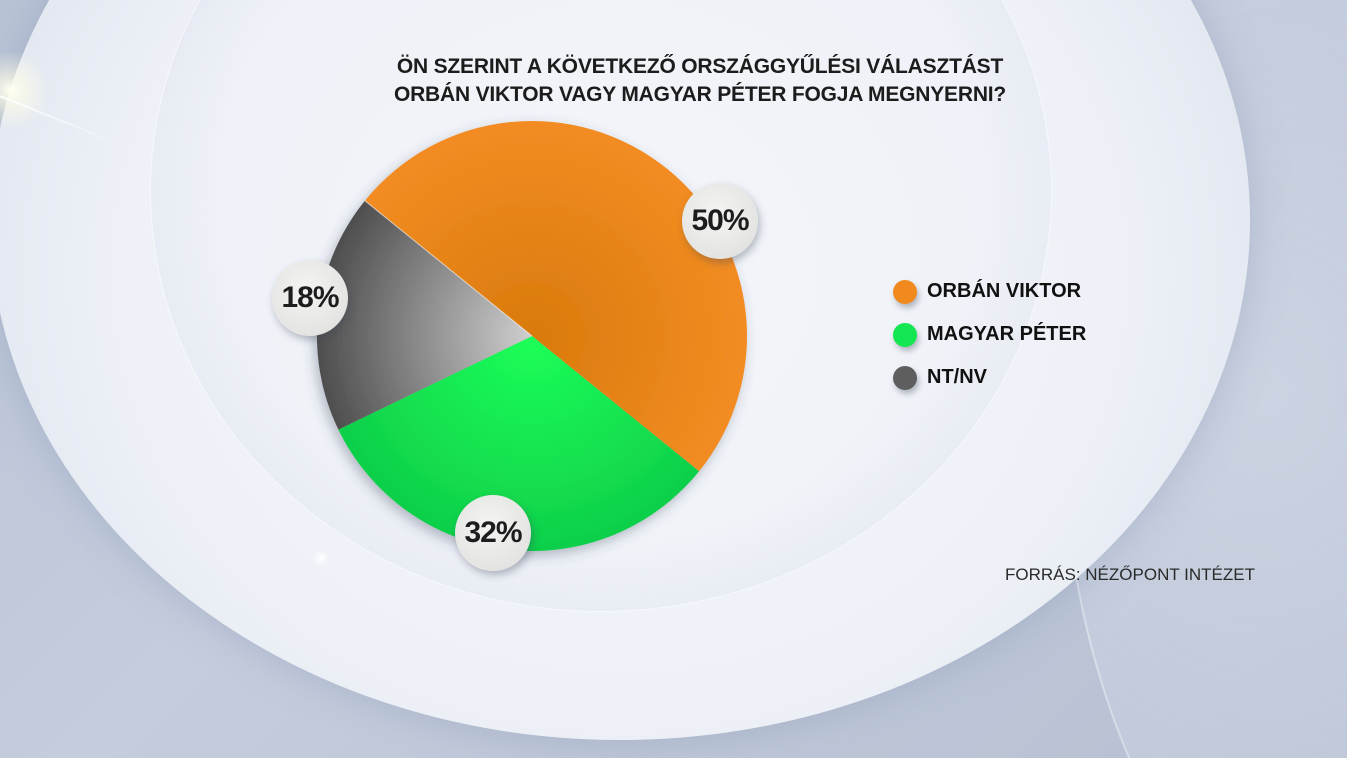 This screenshot has width=1347, height=758. I want to click on legend-dot-green-icon, so click(905, 334).